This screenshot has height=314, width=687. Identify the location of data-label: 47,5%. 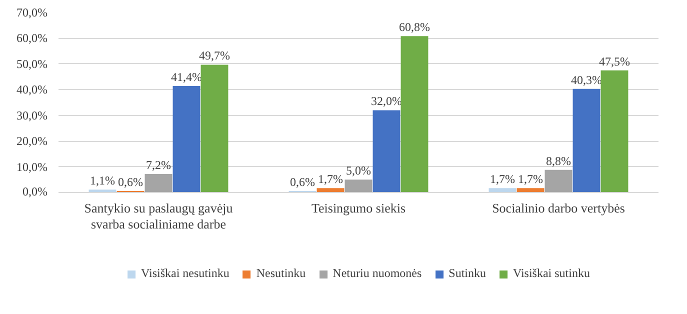
(614, 61).